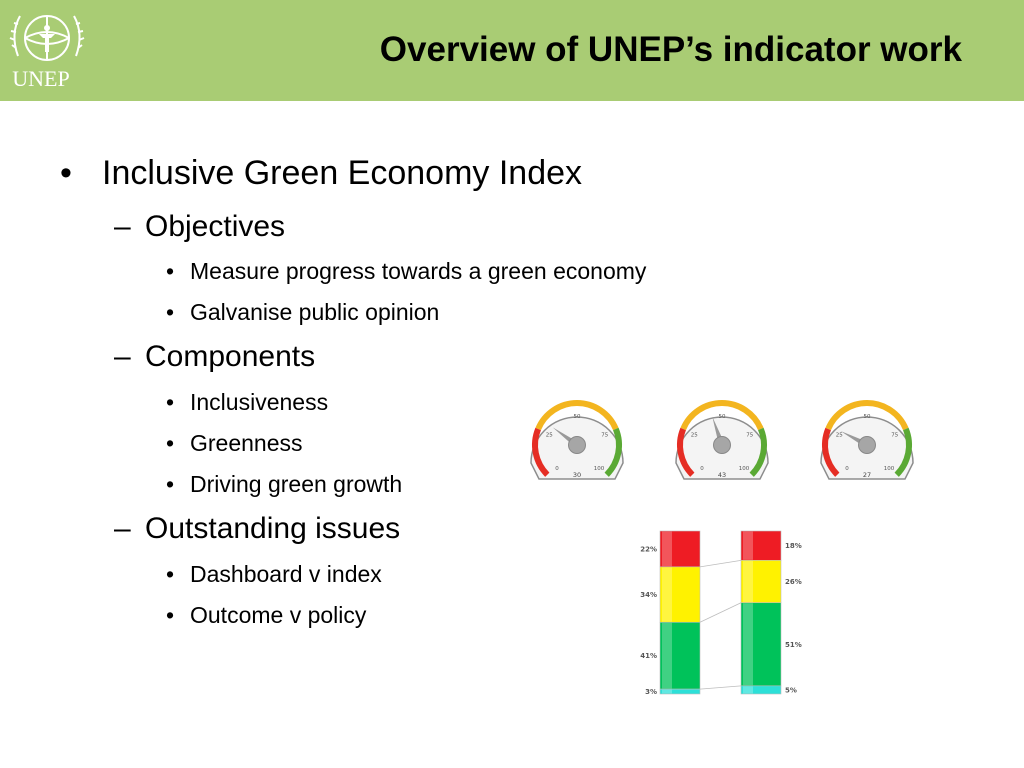 This screenshot has width=1024, height=768. What do you see at coordinates (303, 312) in the screenshot?
I see `bullet-item: • Galvanise public opinion` at bounding box center [303, 312].